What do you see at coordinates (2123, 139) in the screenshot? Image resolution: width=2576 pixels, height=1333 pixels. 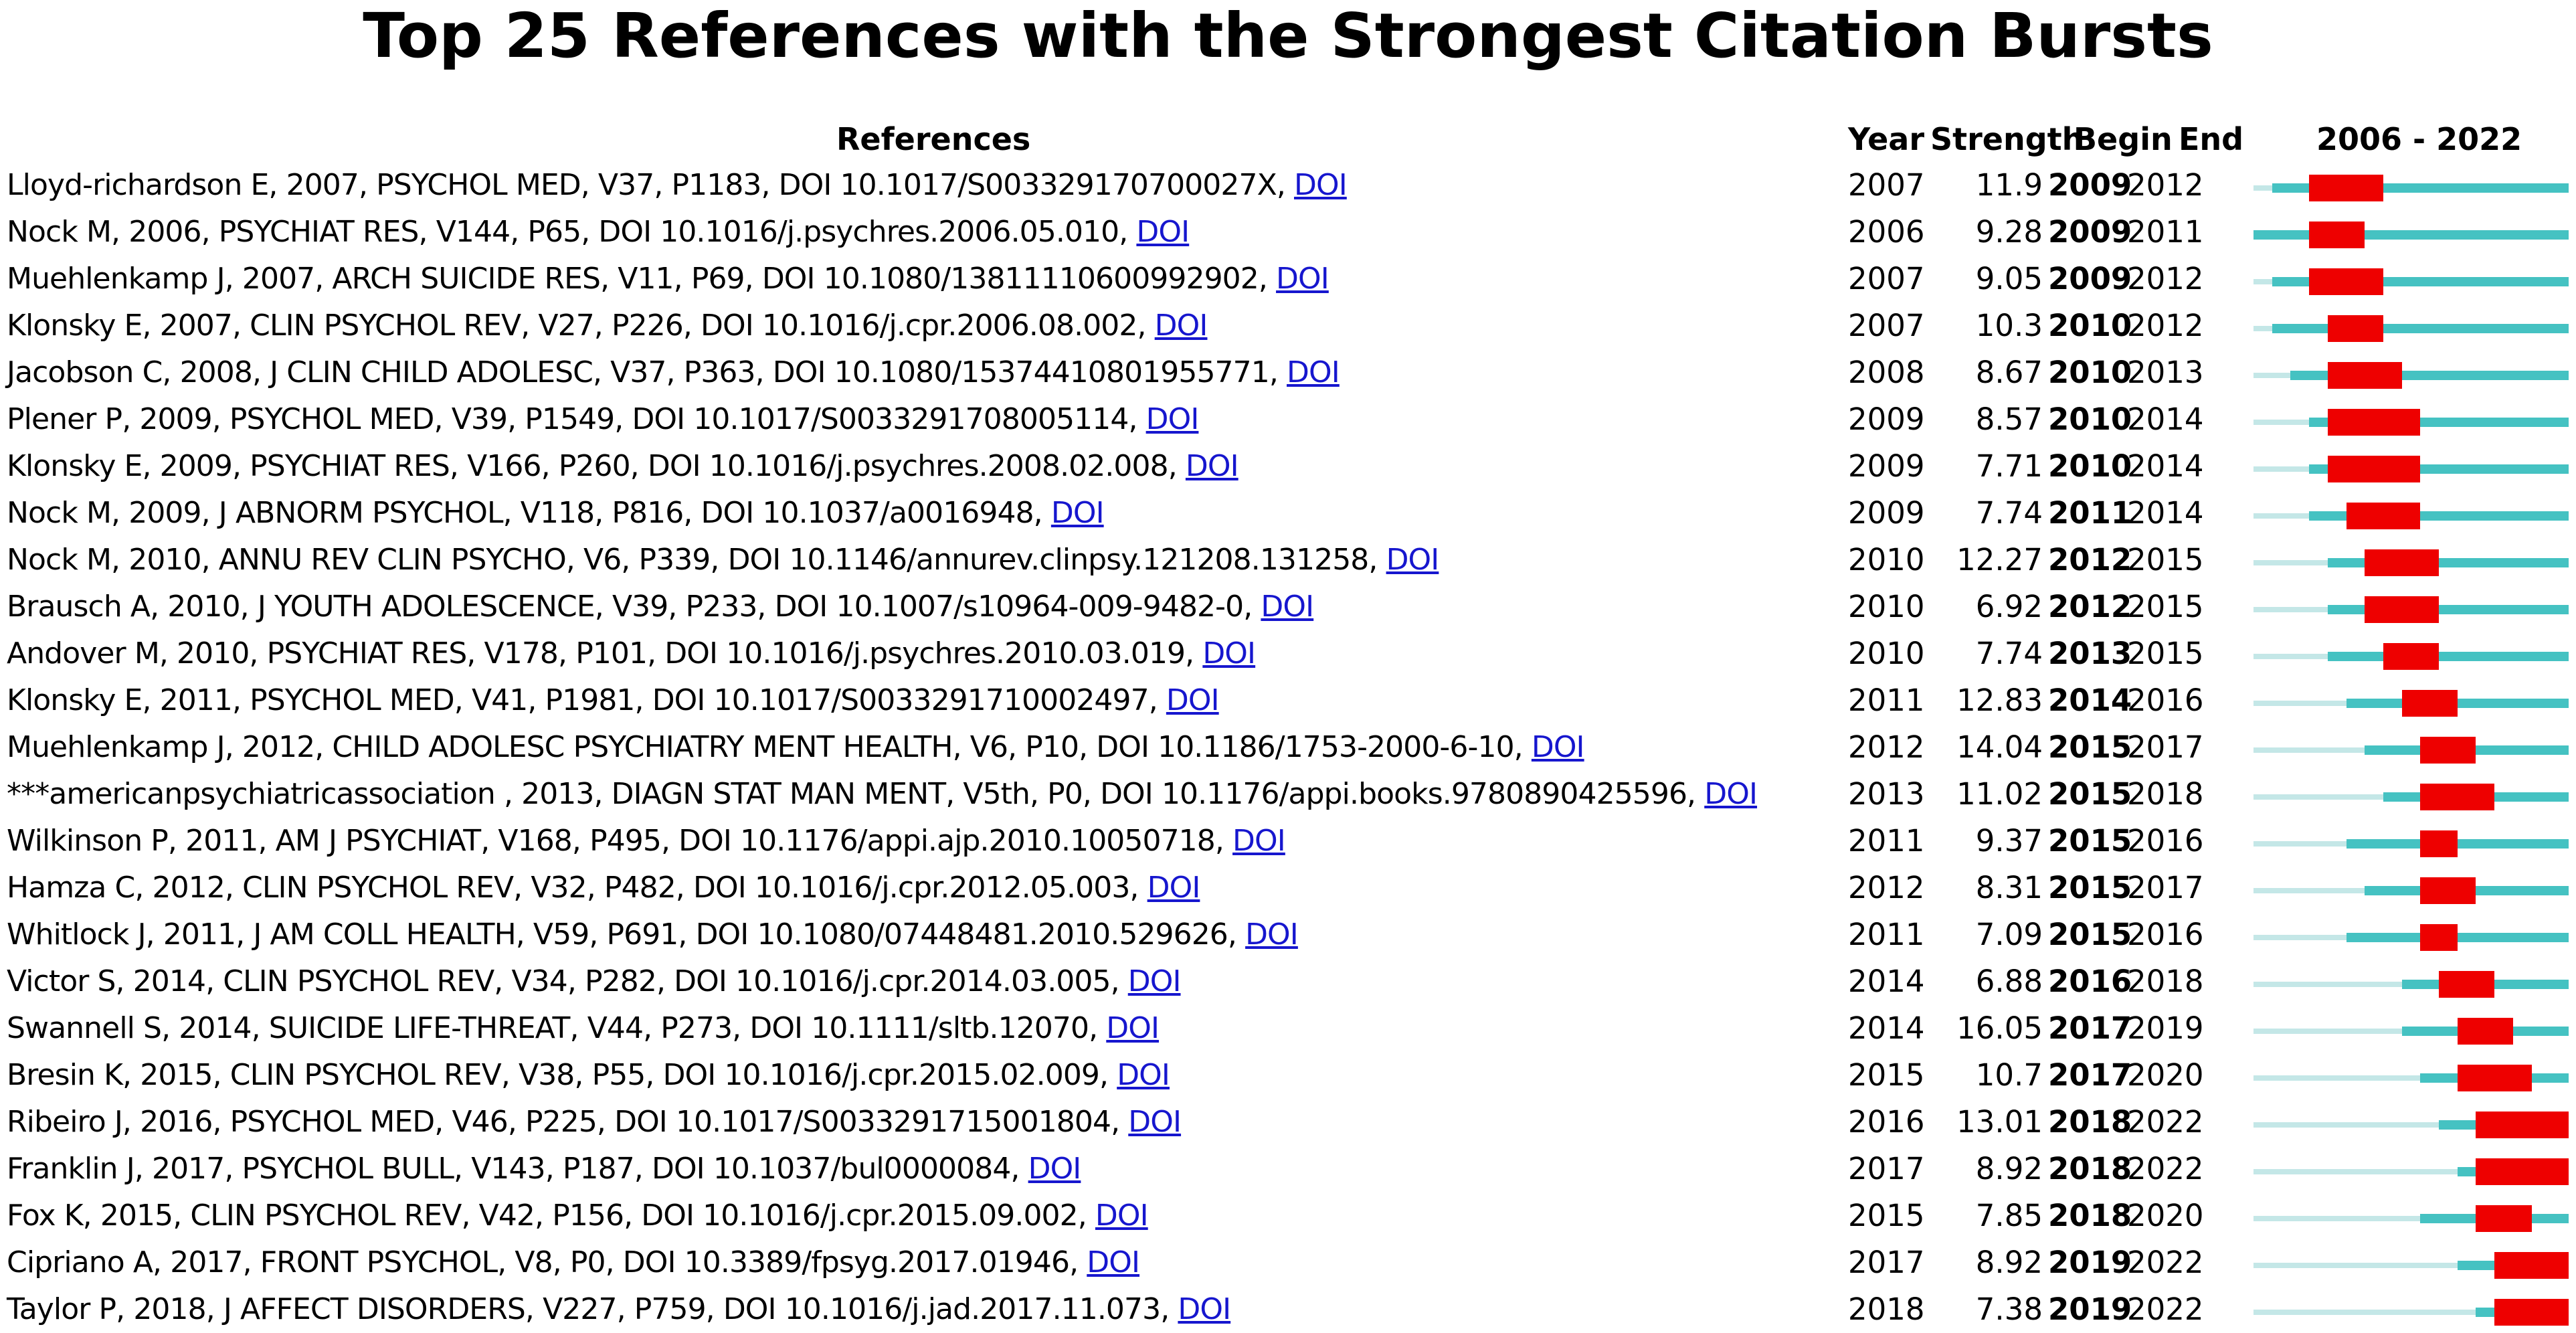 I see `header-begin: Begin` at bounding box center [2123, 139].